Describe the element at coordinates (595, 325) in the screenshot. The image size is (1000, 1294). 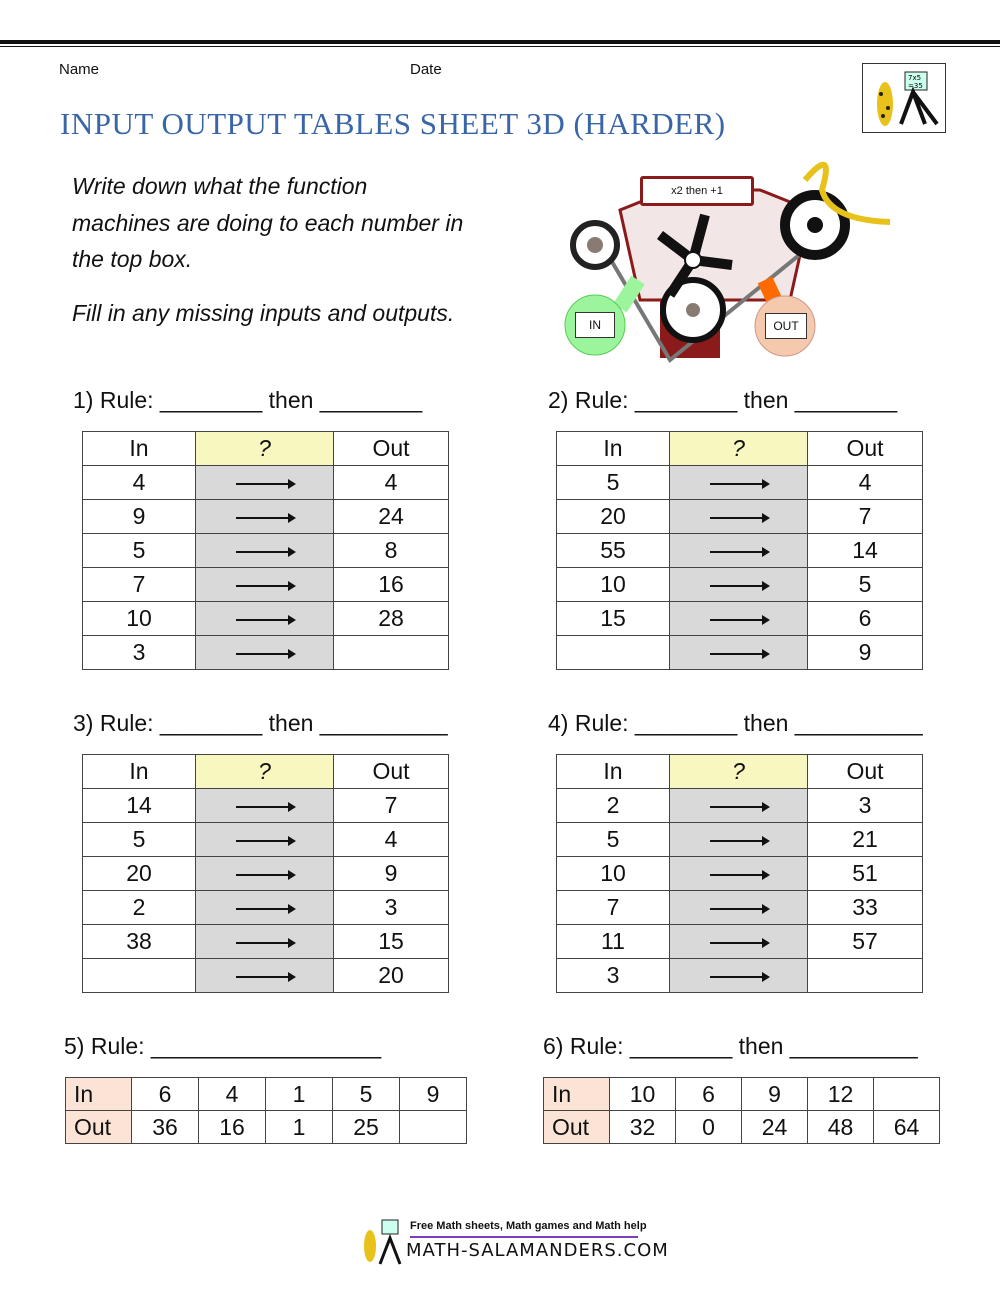
I see `machine-in-label: IN` at that location.